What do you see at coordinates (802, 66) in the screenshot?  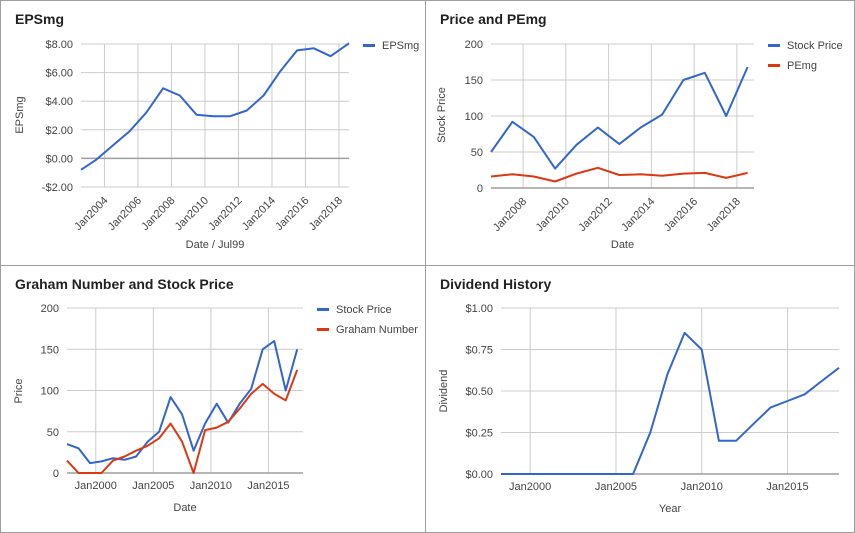 I see `legend-label-pemg: PEmg` at bounding box center [802, 66].